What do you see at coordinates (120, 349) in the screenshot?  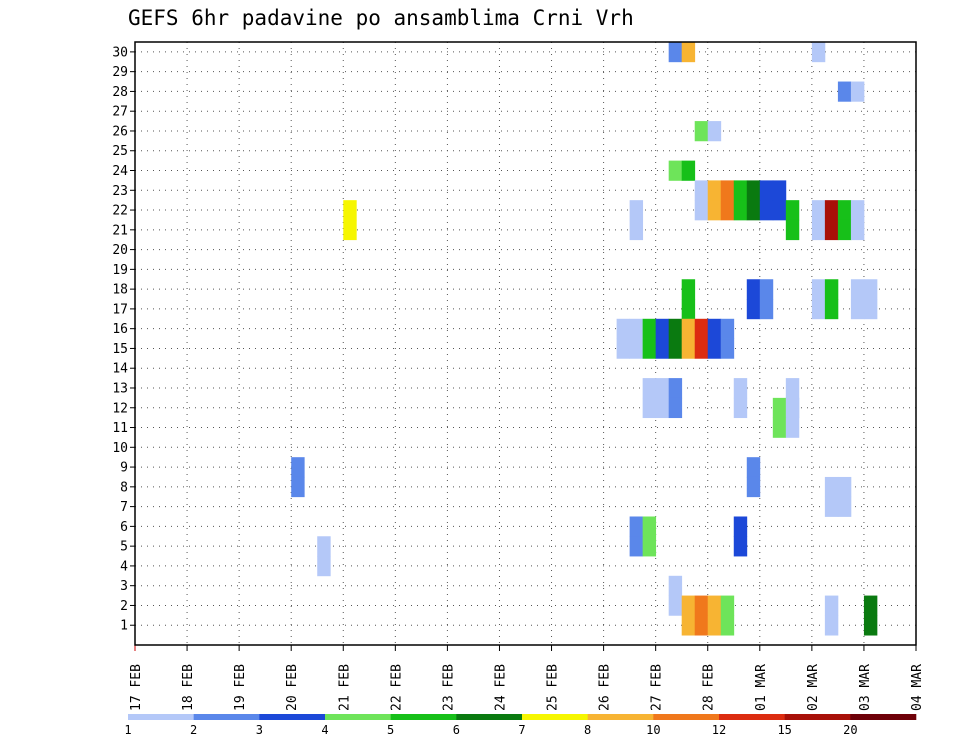 I see `y-tick-label: 15` at bounding box center [120, 349].